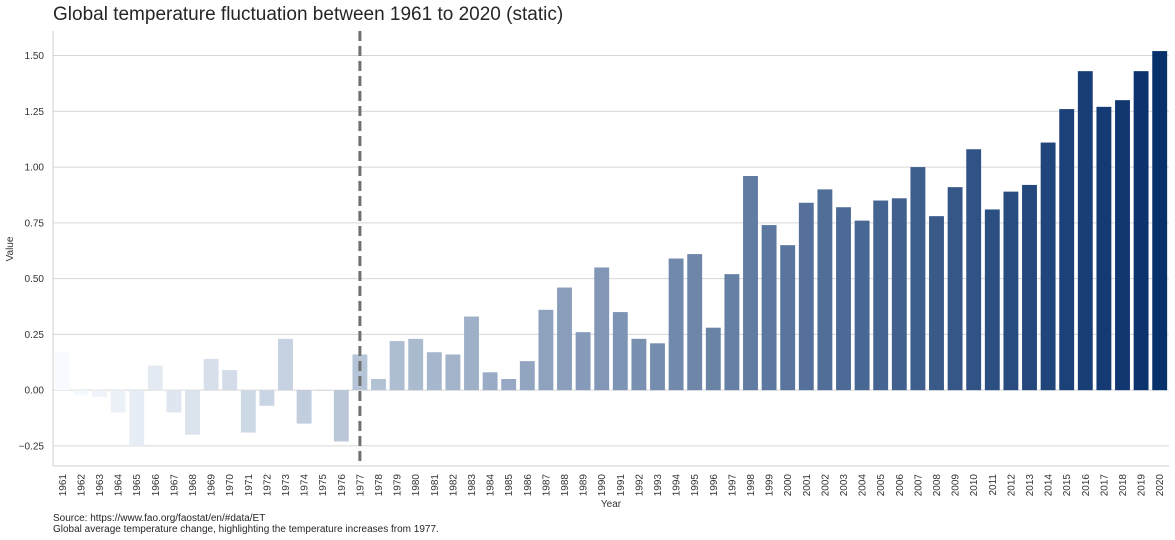  I want to click on bar-1967, so click(174, 401).